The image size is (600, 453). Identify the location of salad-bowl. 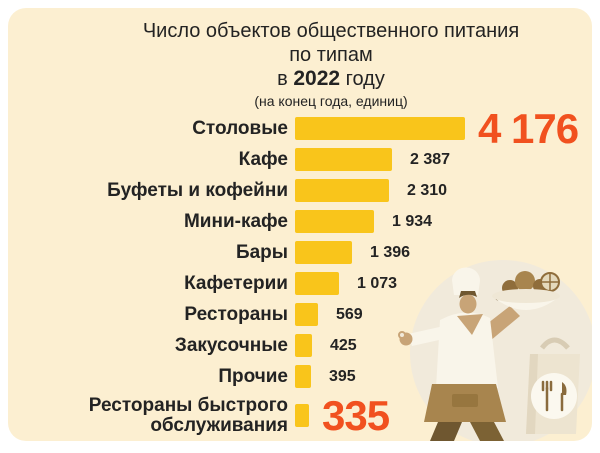
(526, 290).